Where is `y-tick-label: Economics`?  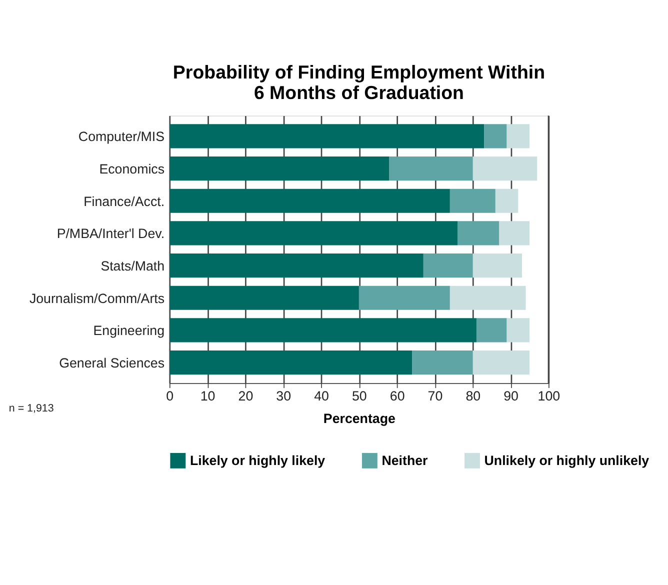
y-tick-label: Economics is located at coordinates (132, 168).